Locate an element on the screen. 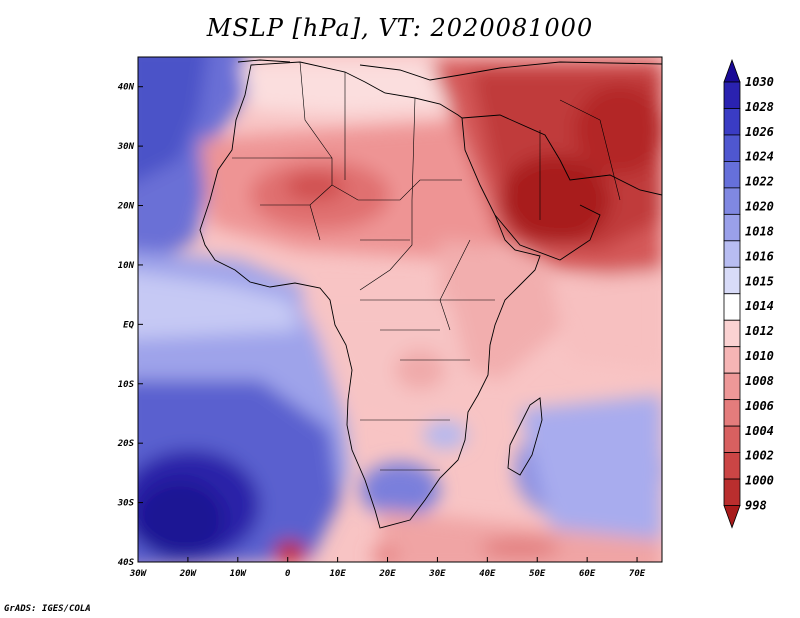  colorbar-label: 1004 is located at coordinates (759, 431).